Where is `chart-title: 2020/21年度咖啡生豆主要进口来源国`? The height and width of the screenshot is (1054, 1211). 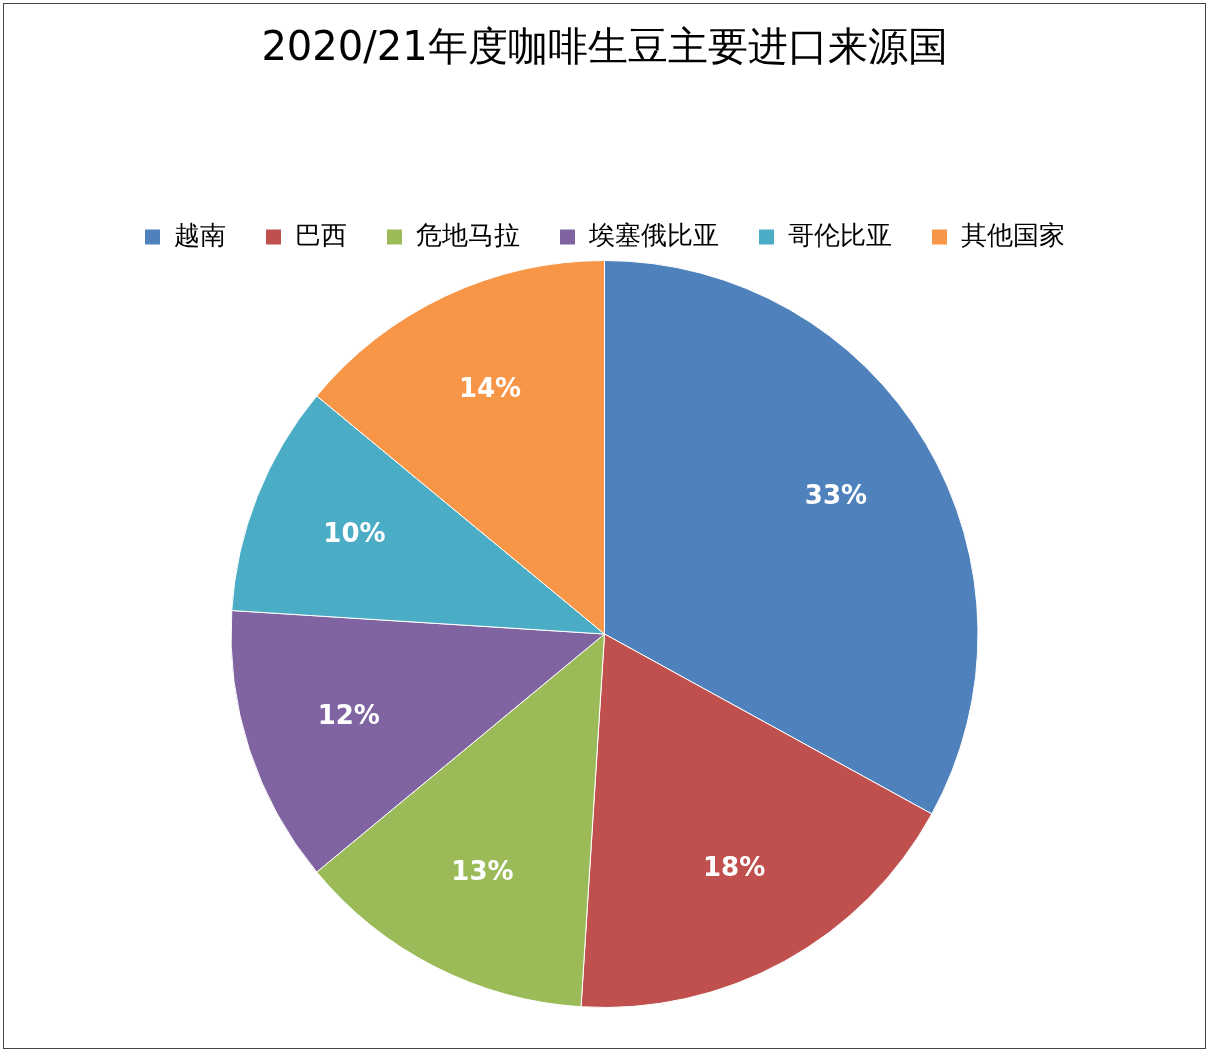
chart-title: 2020/21年度咖啡生豆主要进口来源国 is located at coordinates (604, 46).